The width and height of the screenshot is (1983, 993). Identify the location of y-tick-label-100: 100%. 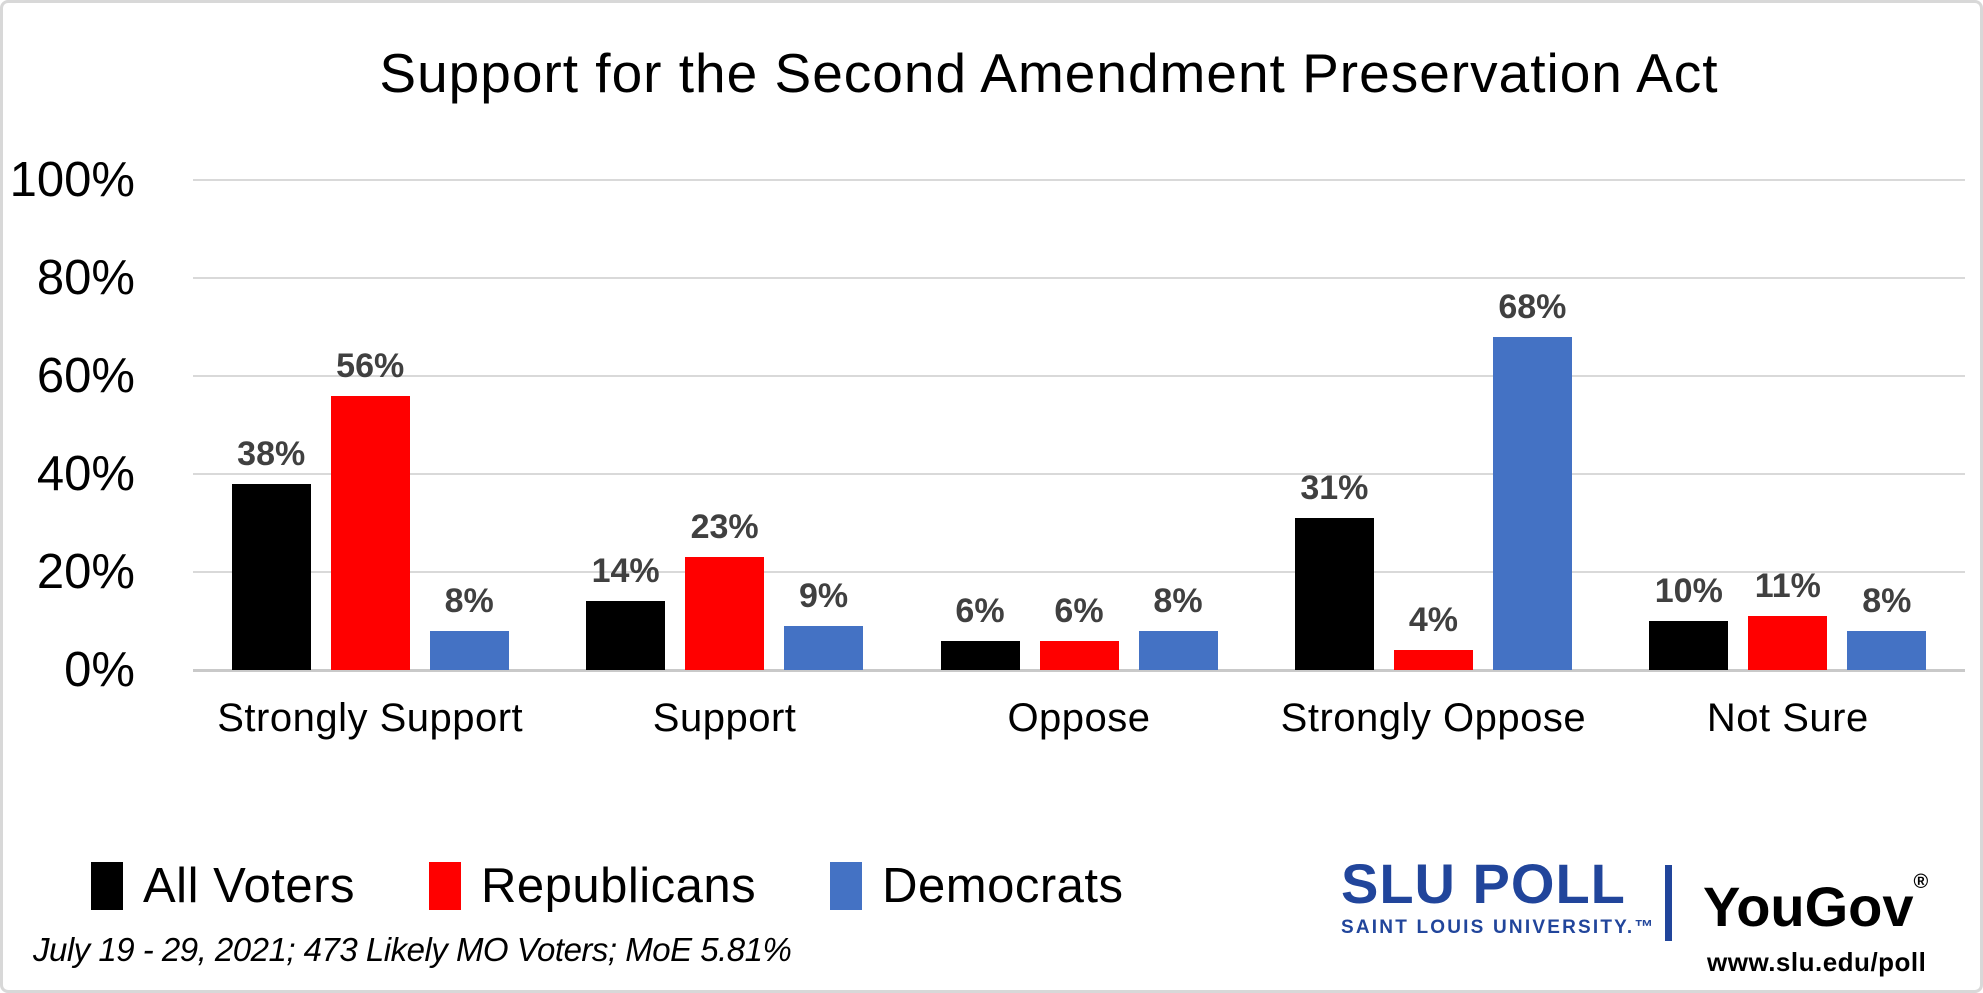
(72, 180).